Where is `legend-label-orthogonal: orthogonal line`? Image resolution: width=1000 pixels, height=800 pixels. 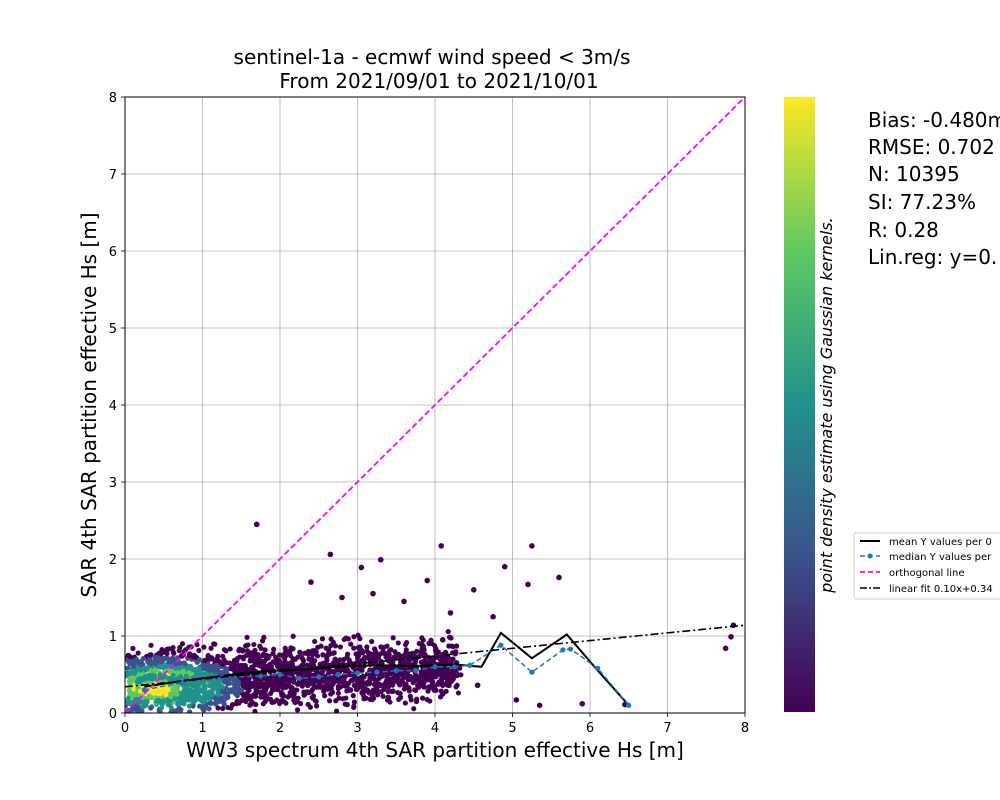 legend-label-orthogonal: orthogonal line is located at coordinates (927, 573).